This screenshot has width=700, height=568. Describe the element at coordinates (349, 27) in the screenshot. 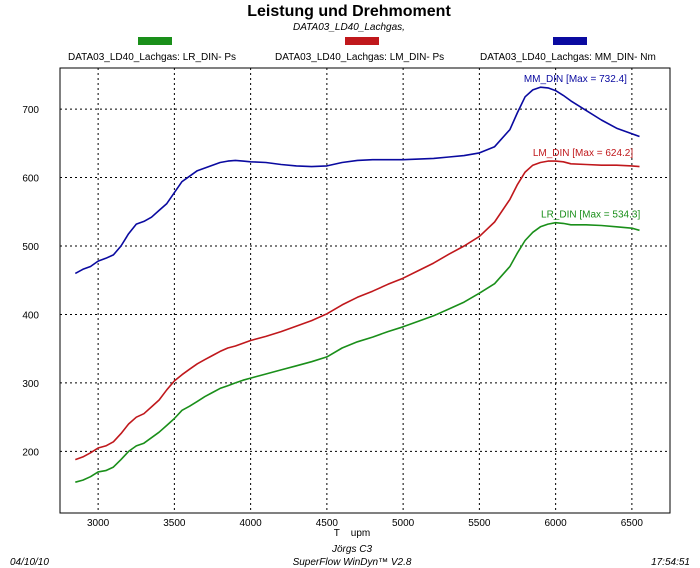

I see `chart-subtitle: DATA03_LD40_Lachgas,` at that location.